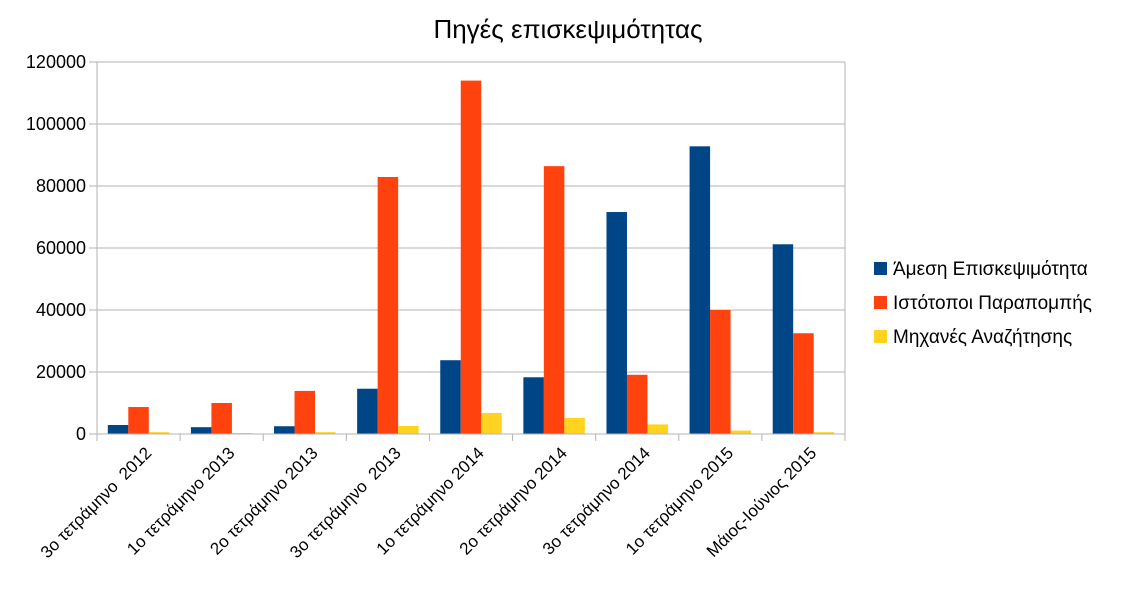  I want to click on y-tick-label: 20000, so click(61, 372).